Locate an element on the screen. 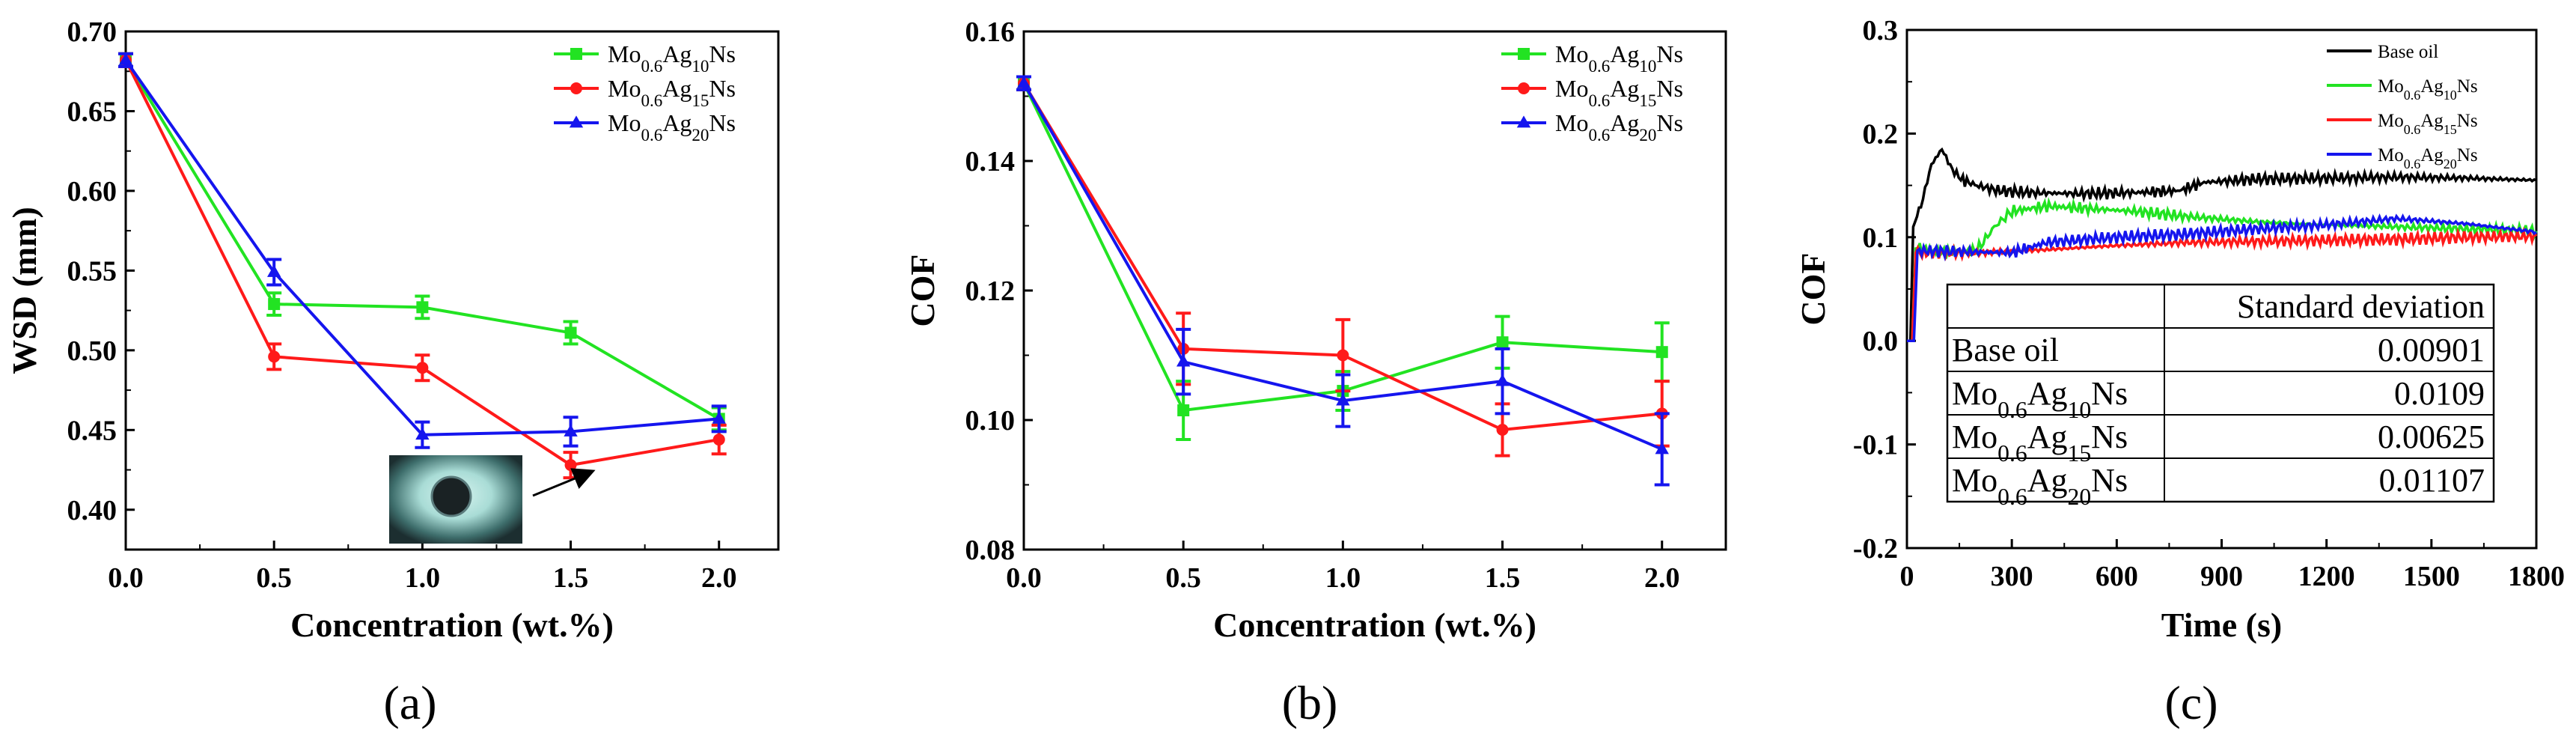  subscript: 10 is located at coordinates (700, 66).